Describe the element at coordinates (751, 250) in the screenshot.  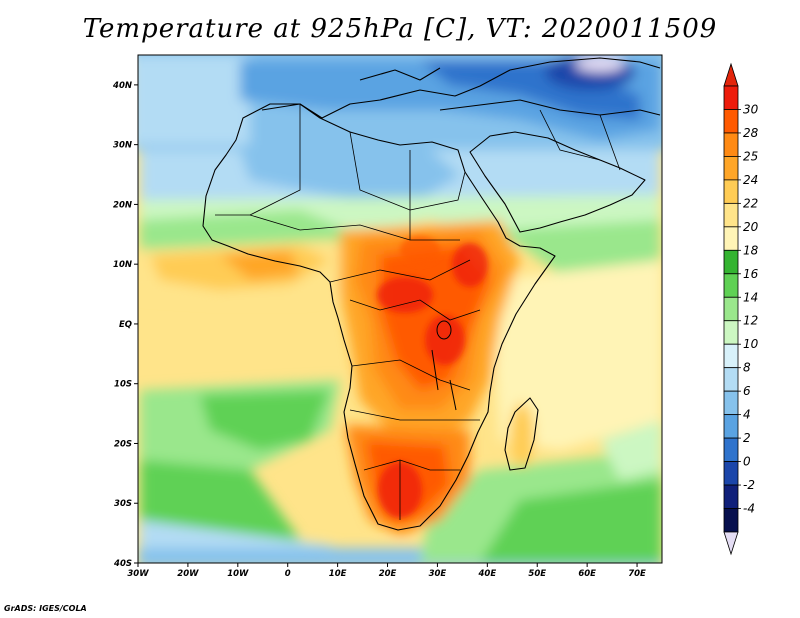
I see `colorbar-label: 18` at that location.